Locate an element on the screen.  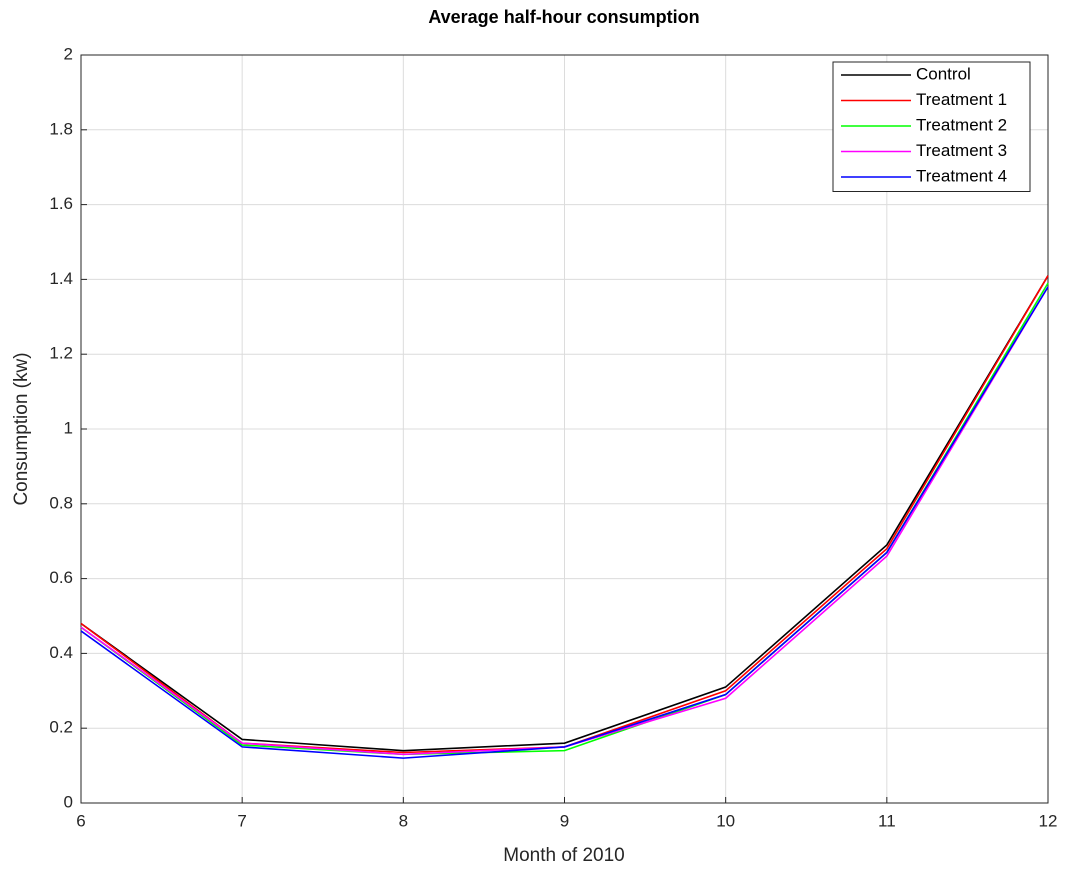
y-tick-label: 1 is located at coordinates (68, 427).